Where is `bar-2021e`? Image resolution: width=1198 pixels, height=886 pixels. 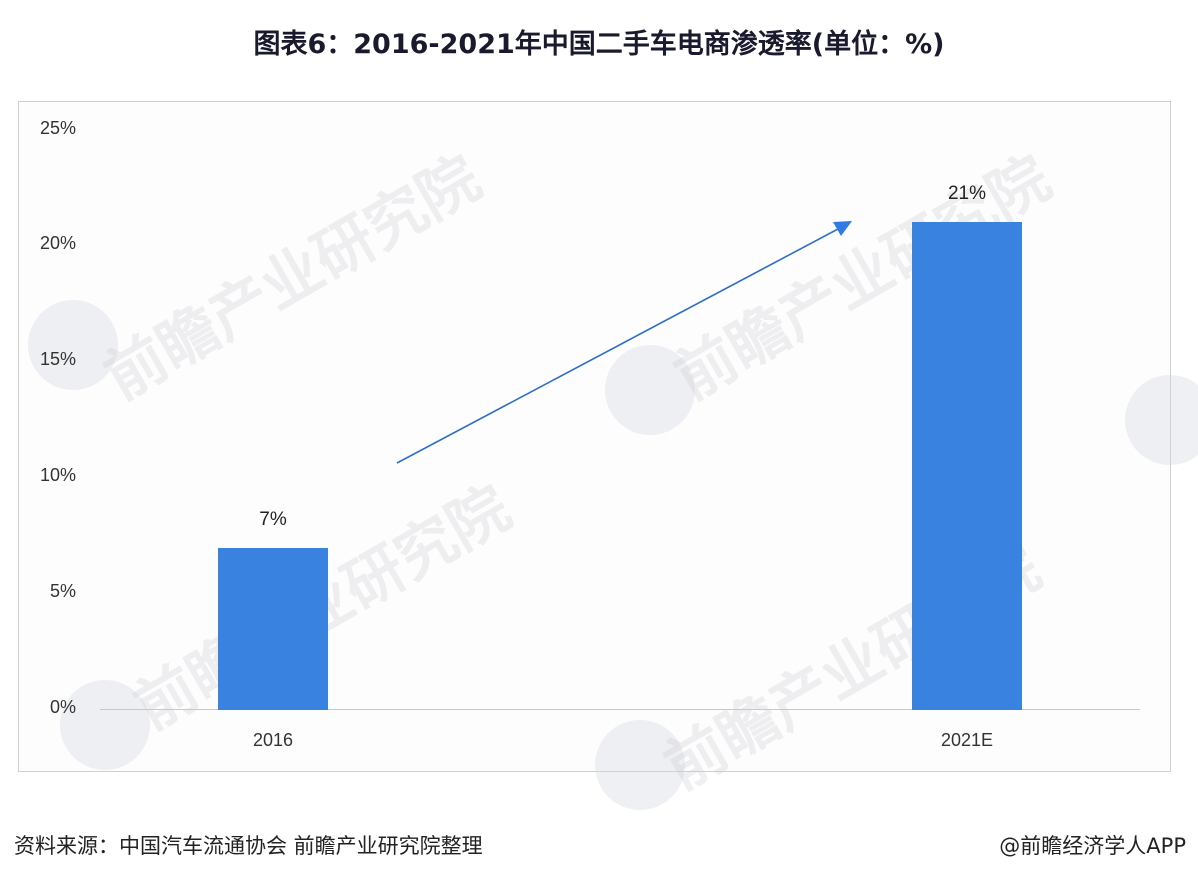
bar-2021e is located at coordinates (967, 466).